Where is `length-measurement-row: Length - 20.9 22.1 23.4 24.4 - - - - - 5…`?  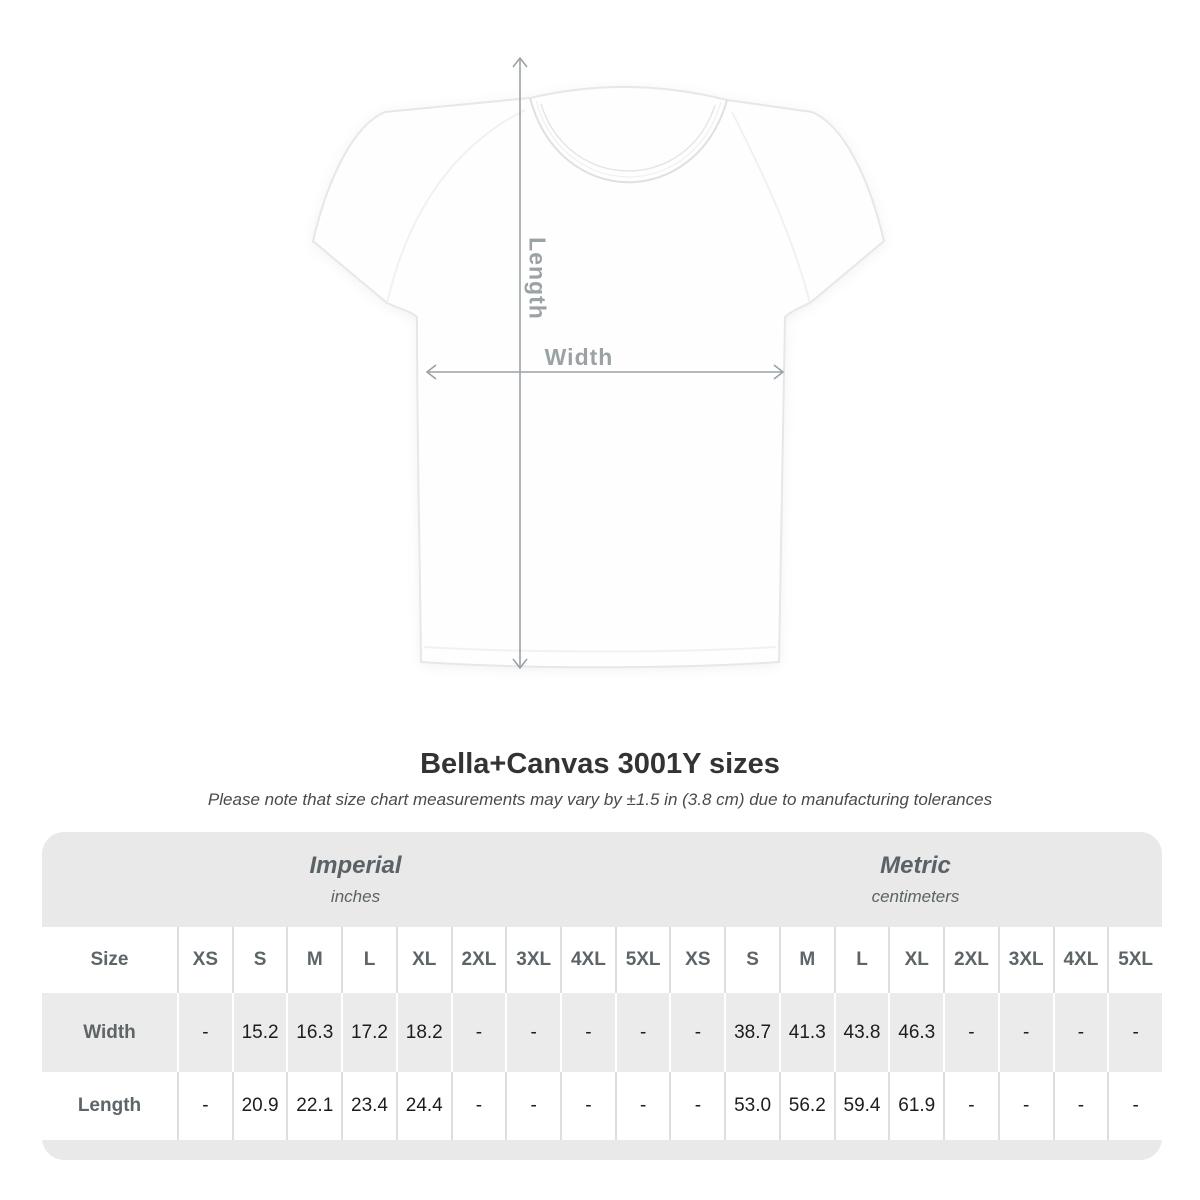
length-measurement-row: Length - 20.9 22.1 23.4 24.4 - - - - - 5… is located at coordinates (602, 1106).